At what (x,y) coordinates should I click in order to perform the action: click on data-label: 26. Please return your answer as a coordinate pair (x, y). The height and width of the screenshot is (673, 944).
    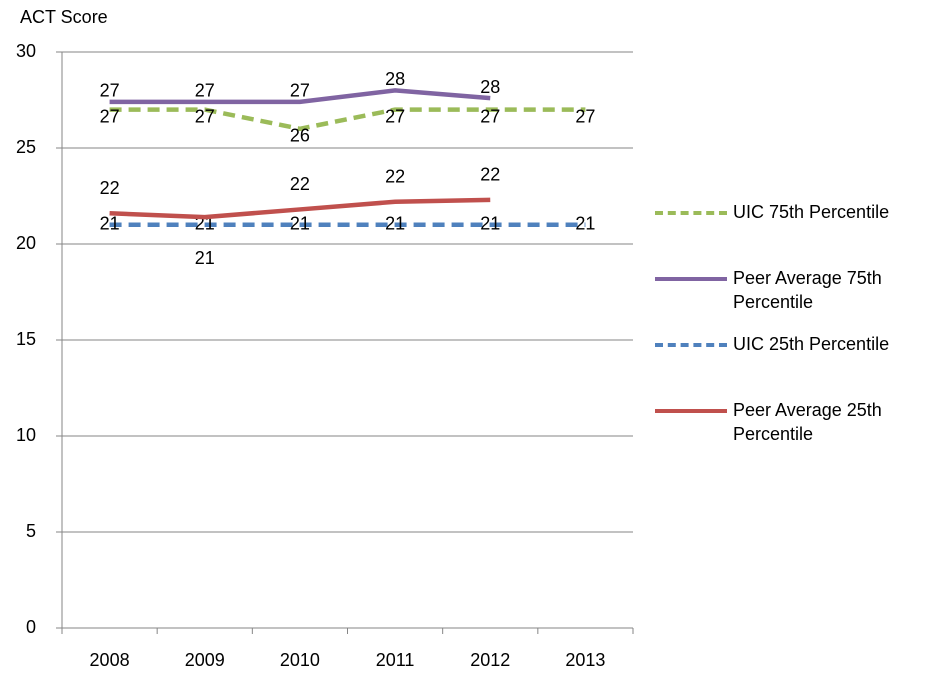
    Looking at the image, I should click on (300, 136).